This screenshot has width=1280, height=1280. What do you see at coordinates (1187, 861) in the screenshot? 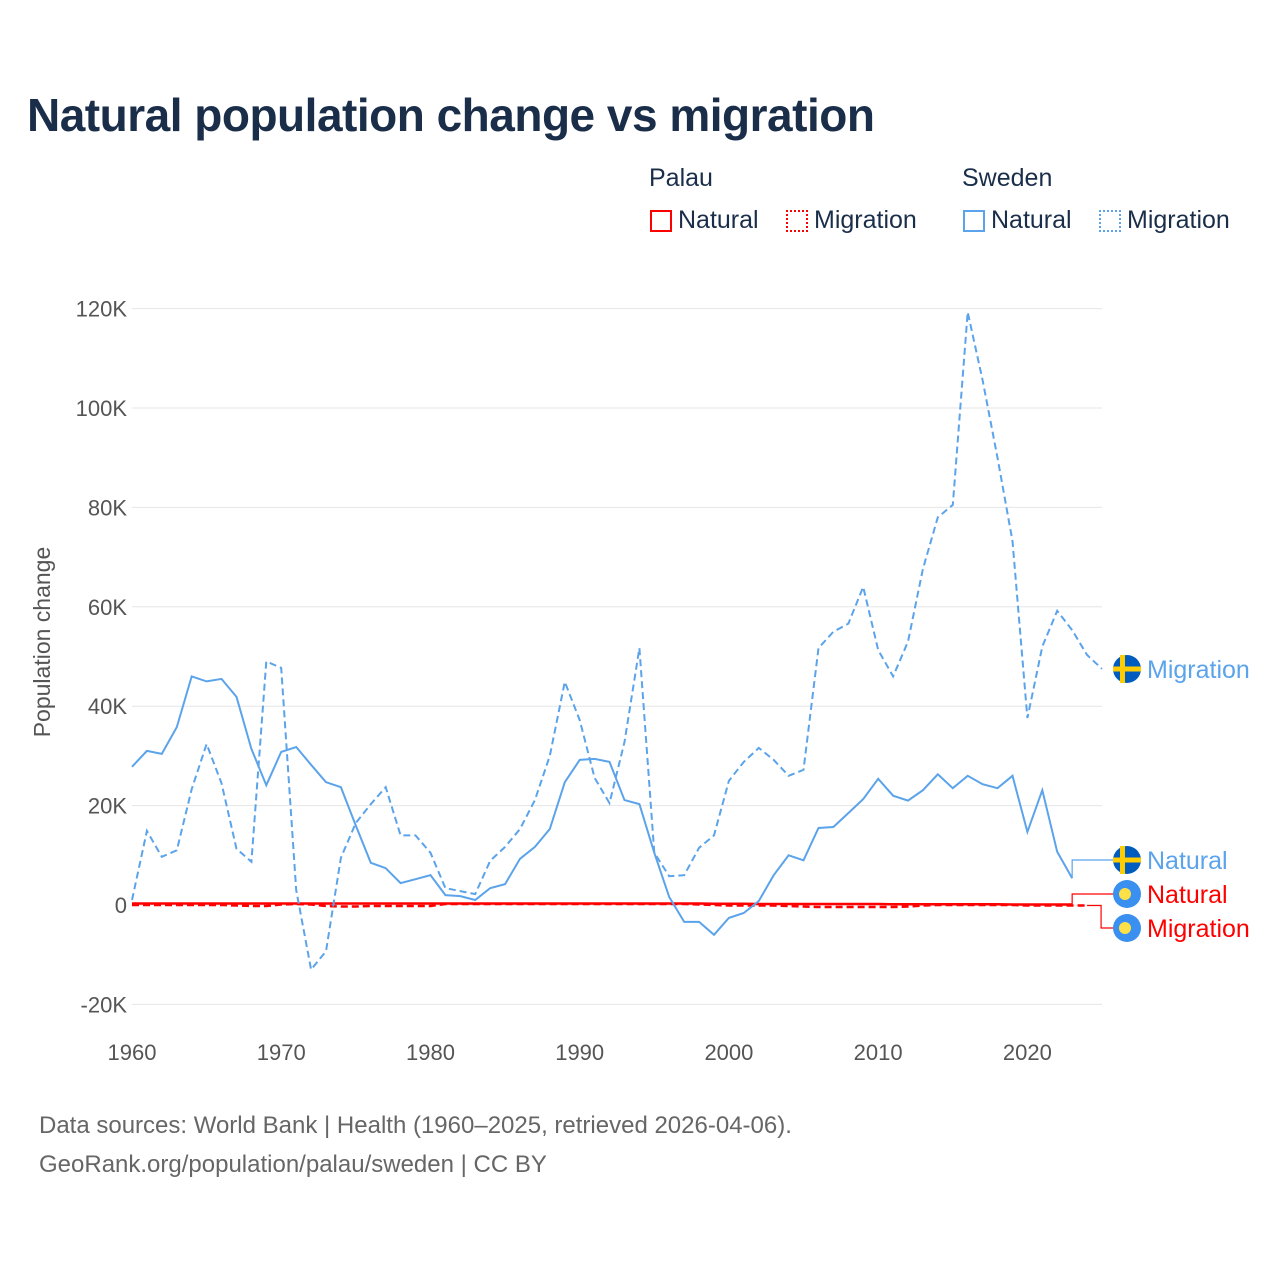
I see `end-label-sweden-natural: Natural` at bounding box center [1187, 861].